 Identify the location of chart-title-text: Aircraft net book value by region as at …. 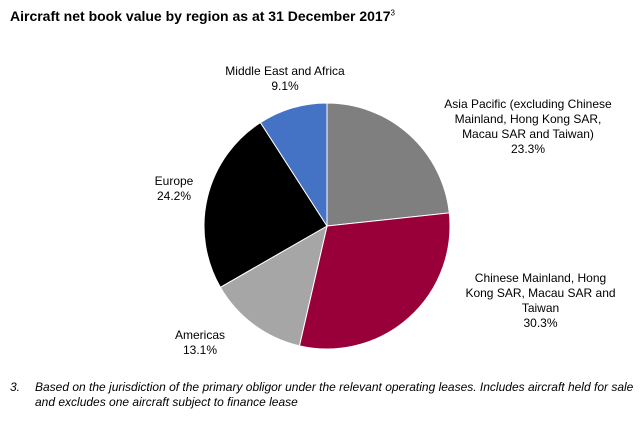
(200, 16).